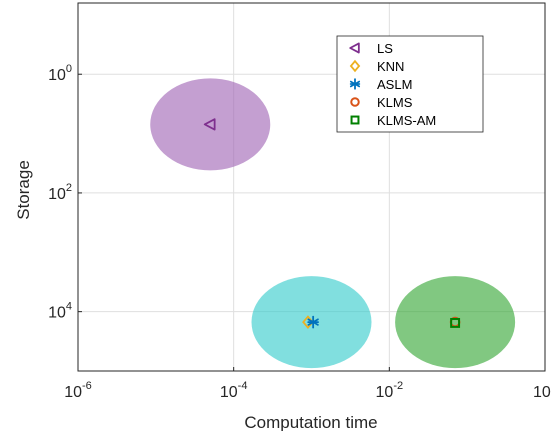 The image size is (551, 431). Describe the element at coordinates (390, 390) in the screenshot. I see `x-tick-label: 10⁻²` at that location.